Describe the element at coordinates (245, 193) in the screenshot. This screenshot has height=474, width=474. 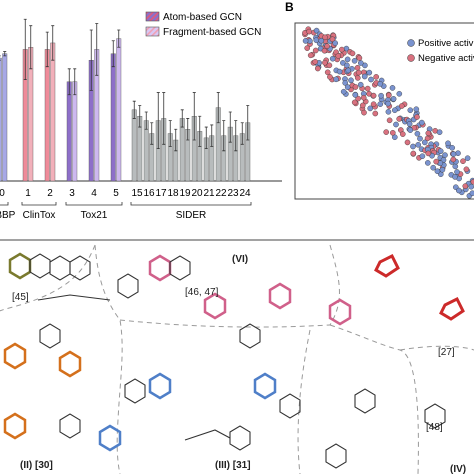
I see `tick-label-24: 24` at that location.